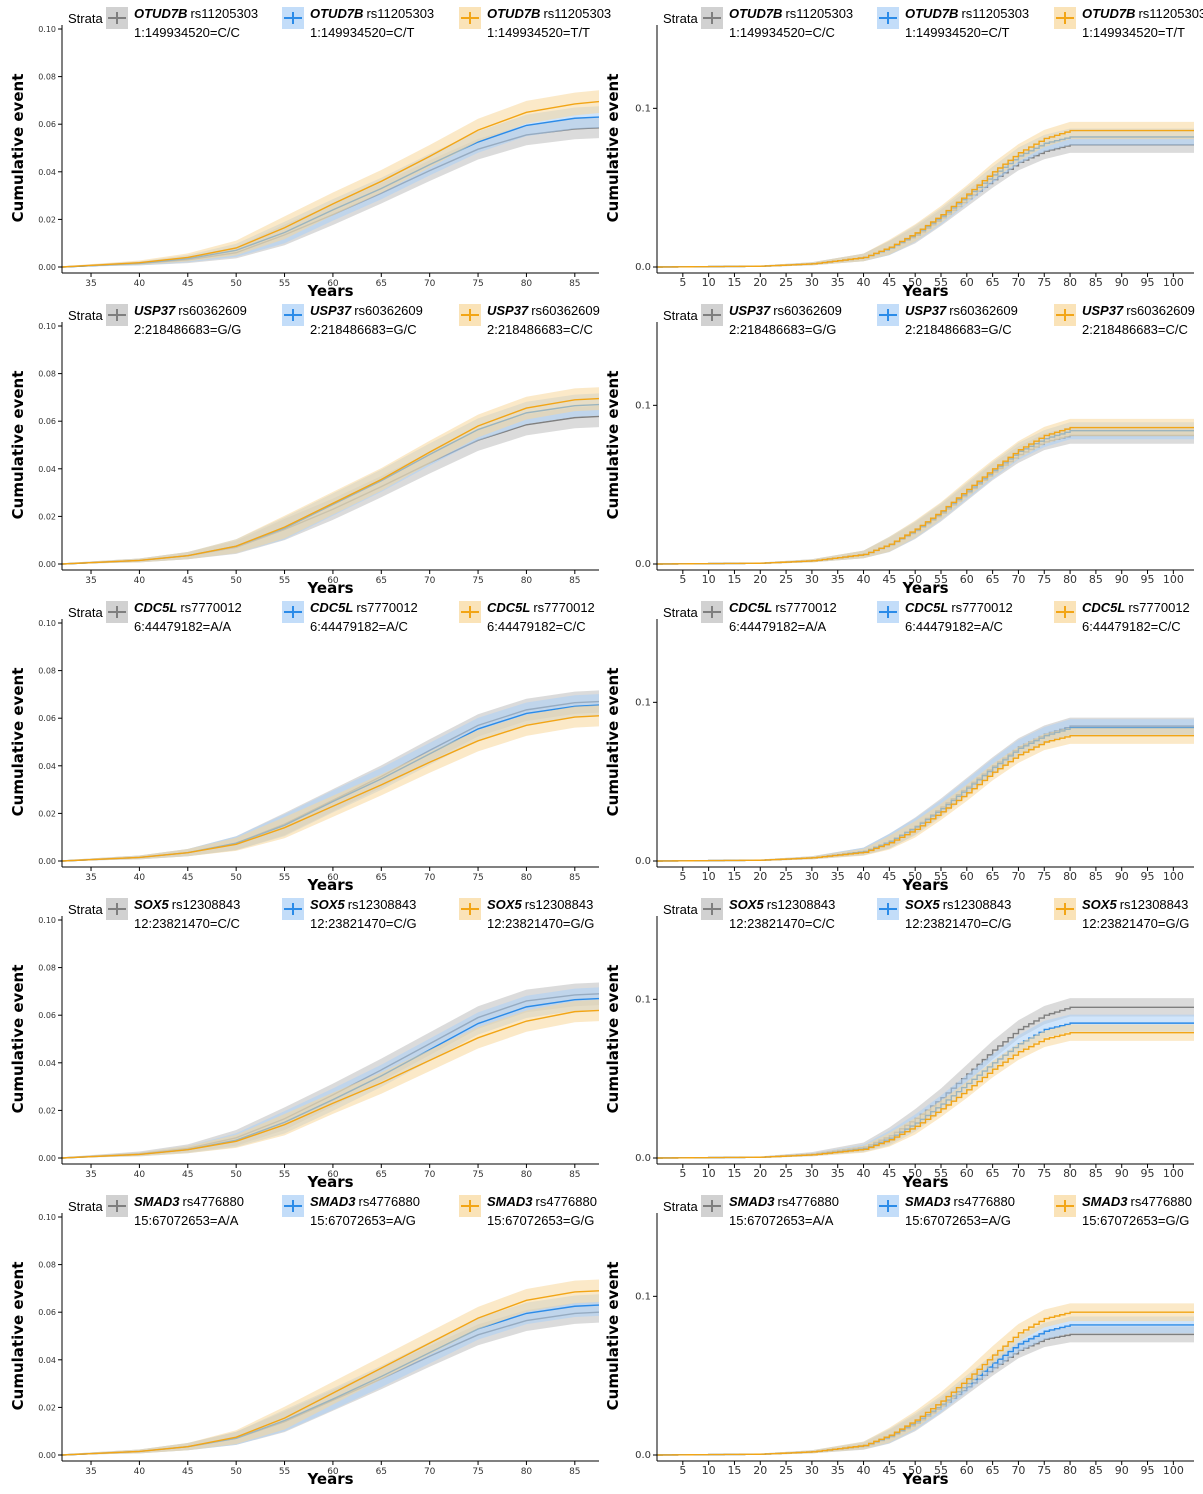  What do you see at coordinates (925, 793) in the screenshot?
I see `series-line-grey` at bounding box center [925, 793].